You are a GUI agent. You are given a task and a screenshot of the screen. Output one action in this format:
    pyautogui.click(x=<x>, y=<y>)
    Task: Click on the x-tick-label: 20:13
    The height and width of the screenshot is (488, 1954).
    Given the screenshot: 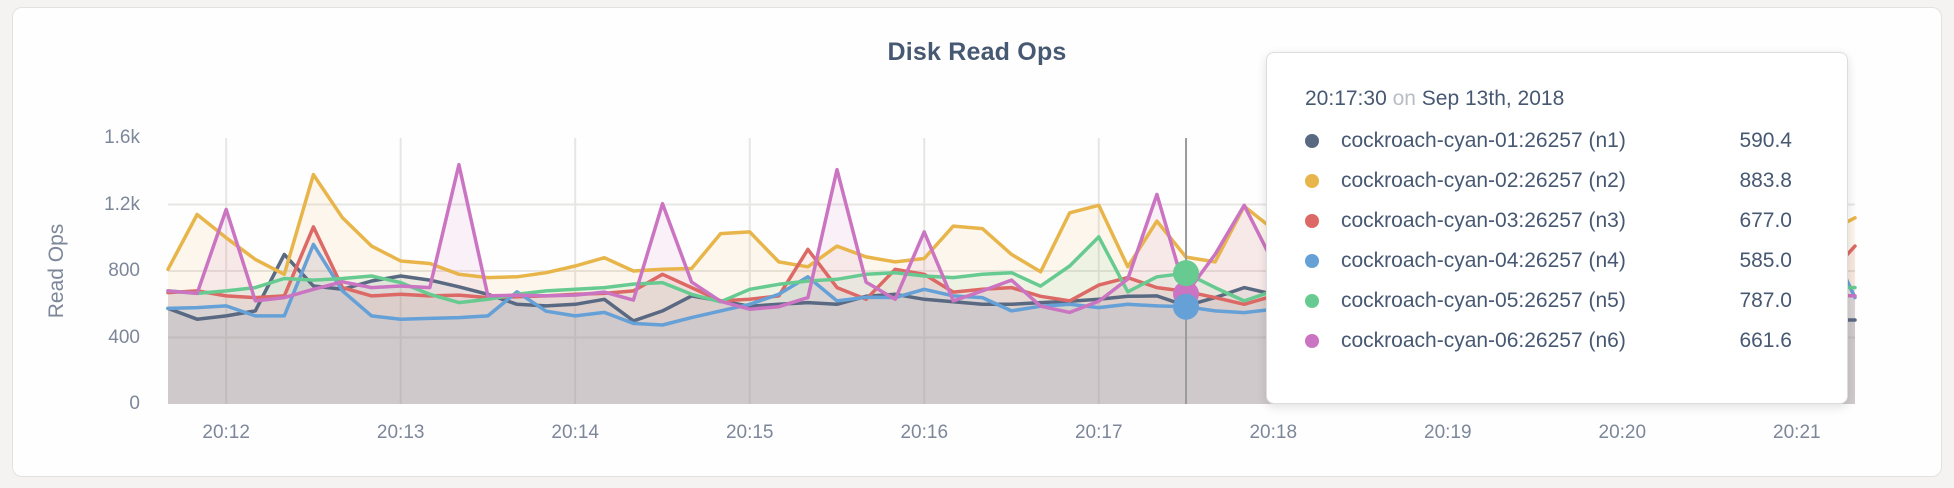 What is the action you would take?
    pyautogui.click(x=400, y=432)
    